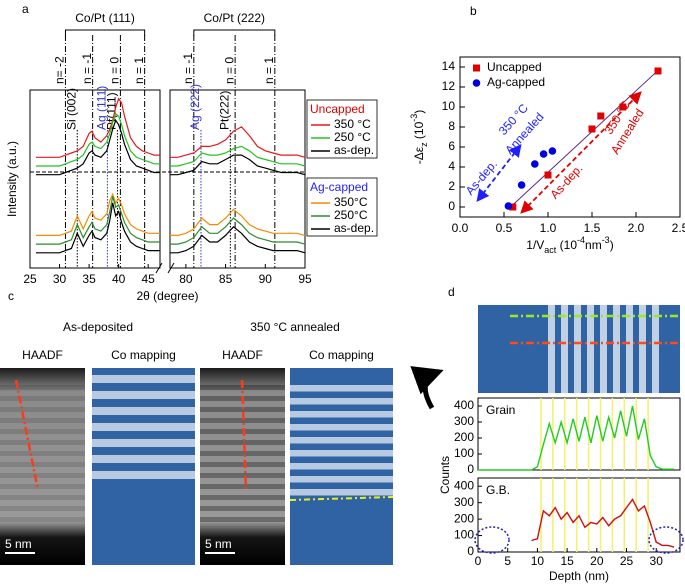  What do you see at coordinates (473, 11) in the screenshot?
I see `panel-letter: b` at bounding box center [473, 11].